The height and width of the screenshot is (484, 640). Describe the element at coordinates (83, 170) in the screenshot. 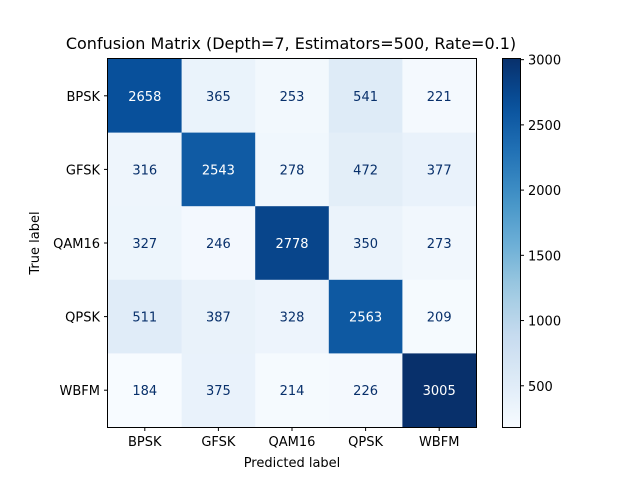

I see `y-tick-label: GFSK` at that location.